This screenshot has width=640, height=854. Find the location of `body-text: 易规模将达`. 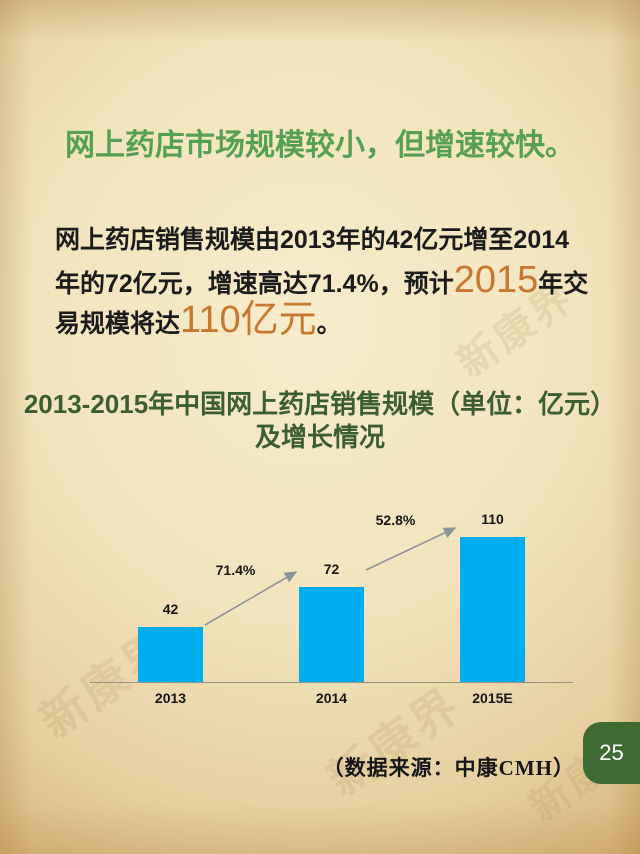

body-text: 易规模将达 is located at coordinates (118, 324).